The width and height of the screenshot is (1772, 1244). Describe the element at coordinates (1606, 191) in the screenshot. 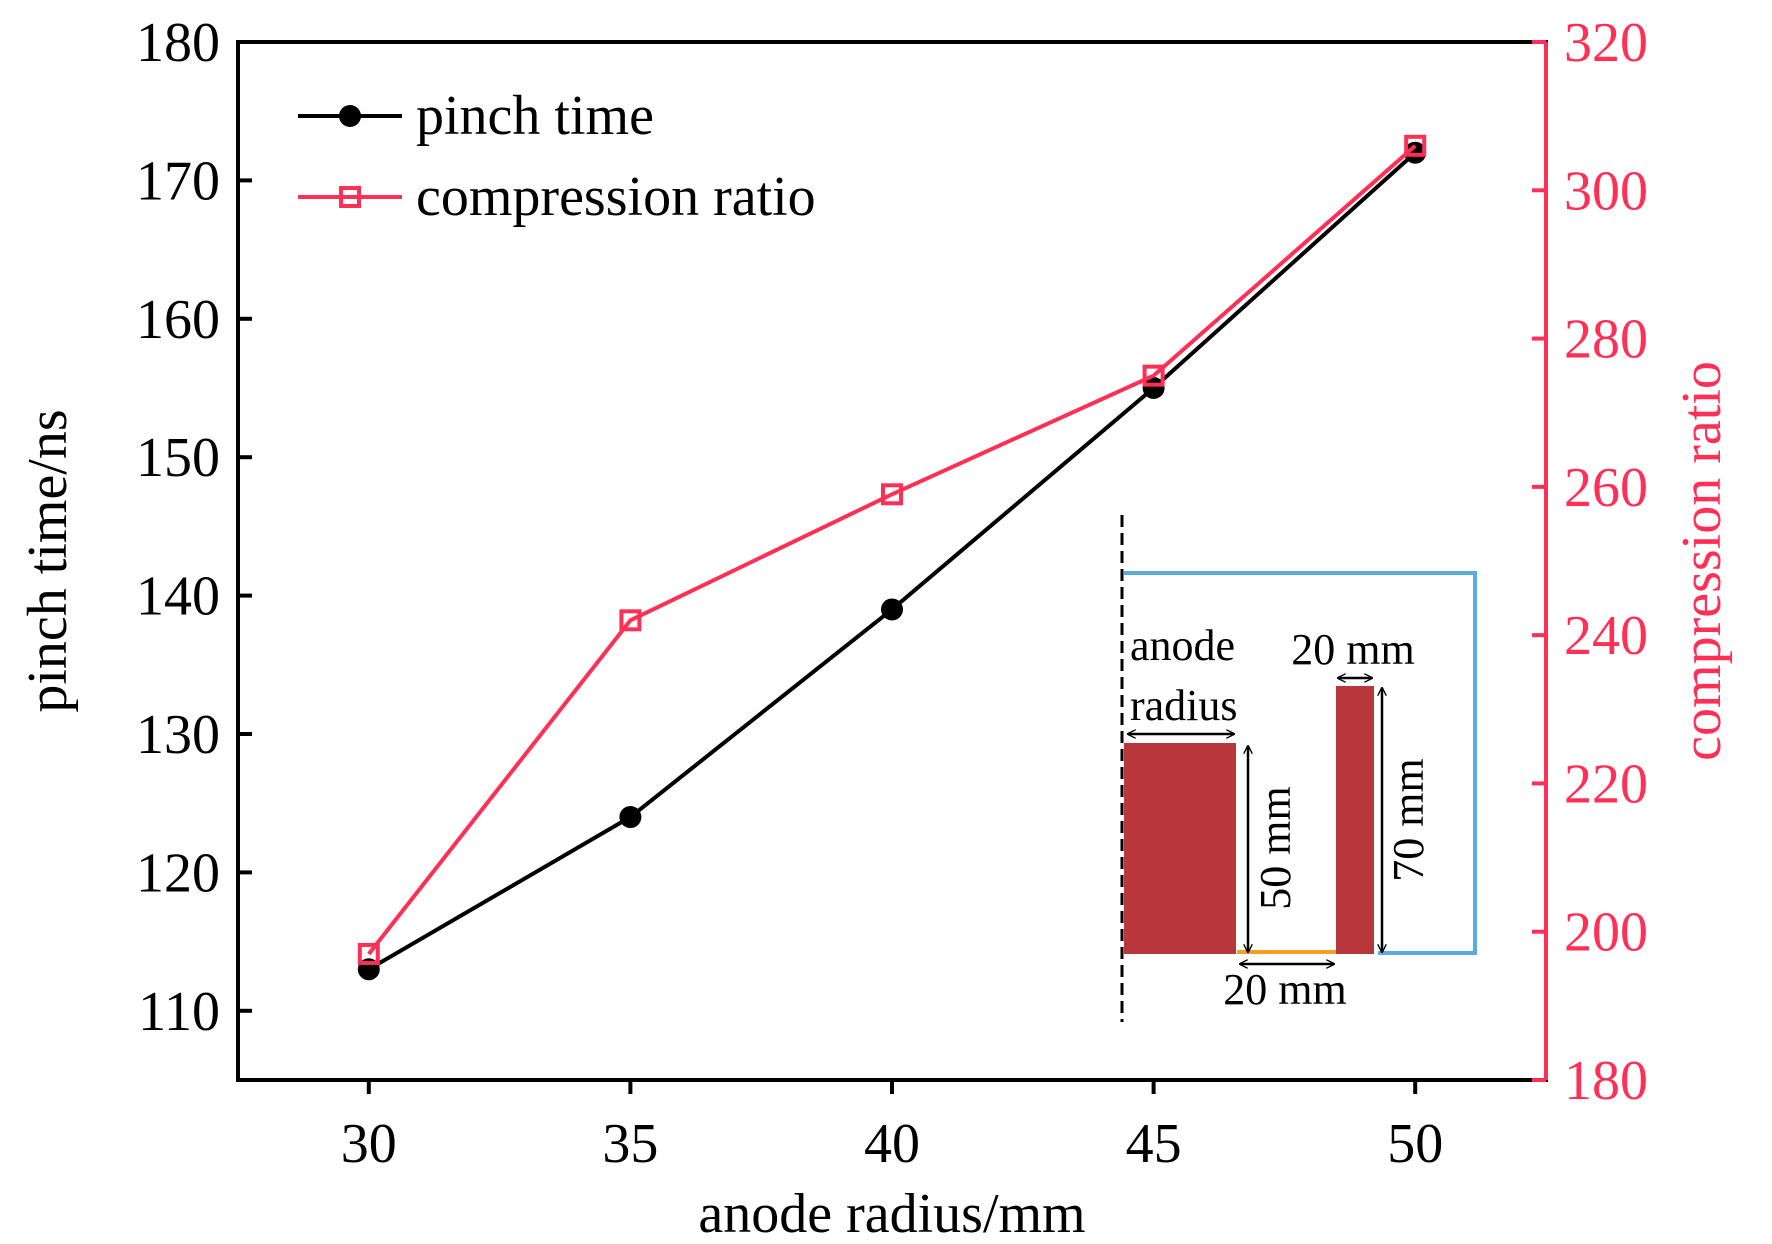

I see `y2-tick-label: 300` at that location.